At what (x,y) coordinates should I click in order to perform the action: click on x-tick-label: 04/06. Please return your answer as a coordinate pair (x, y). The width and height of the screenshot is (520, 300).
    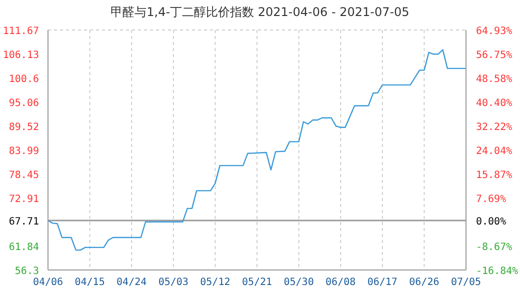
    Looking at the image, I should click on (48, 282).